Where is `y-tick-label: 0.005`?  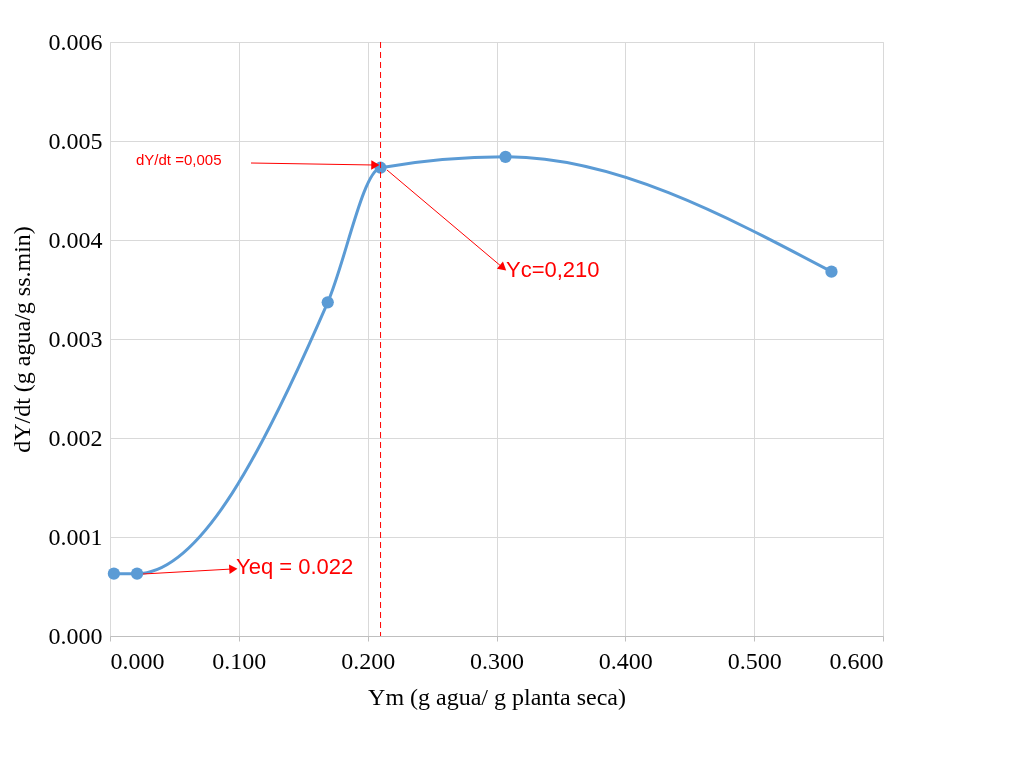 y-tick-label: 0.005 is located at coordinates (75, 140).